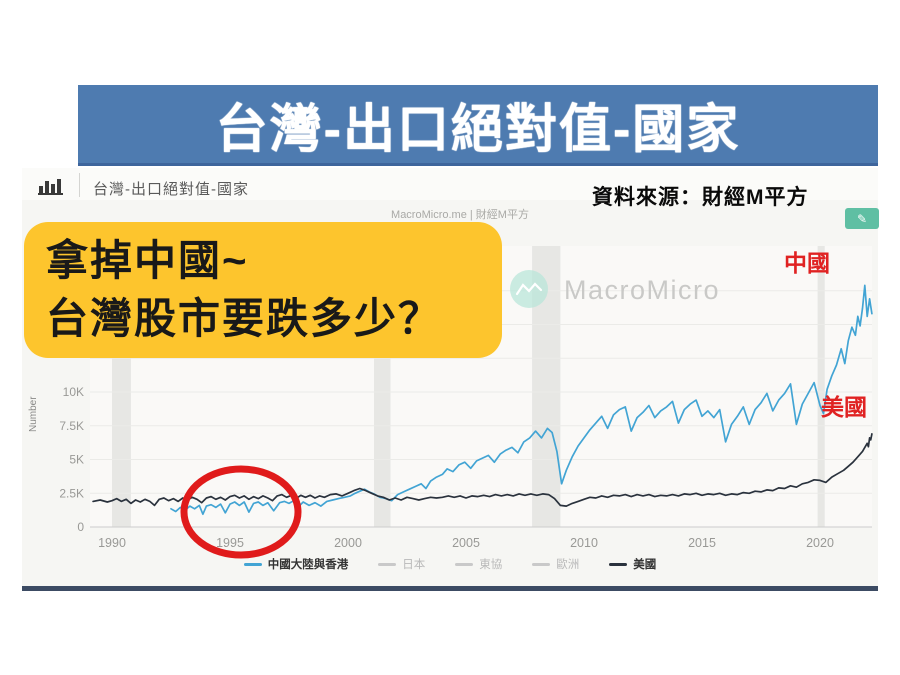 This screenshot has width=900, height=675. What do you see at coordinates (820, 543) in the screenshot?
I see `x-axis-tick: 2020` at bounding box center [820, 543].